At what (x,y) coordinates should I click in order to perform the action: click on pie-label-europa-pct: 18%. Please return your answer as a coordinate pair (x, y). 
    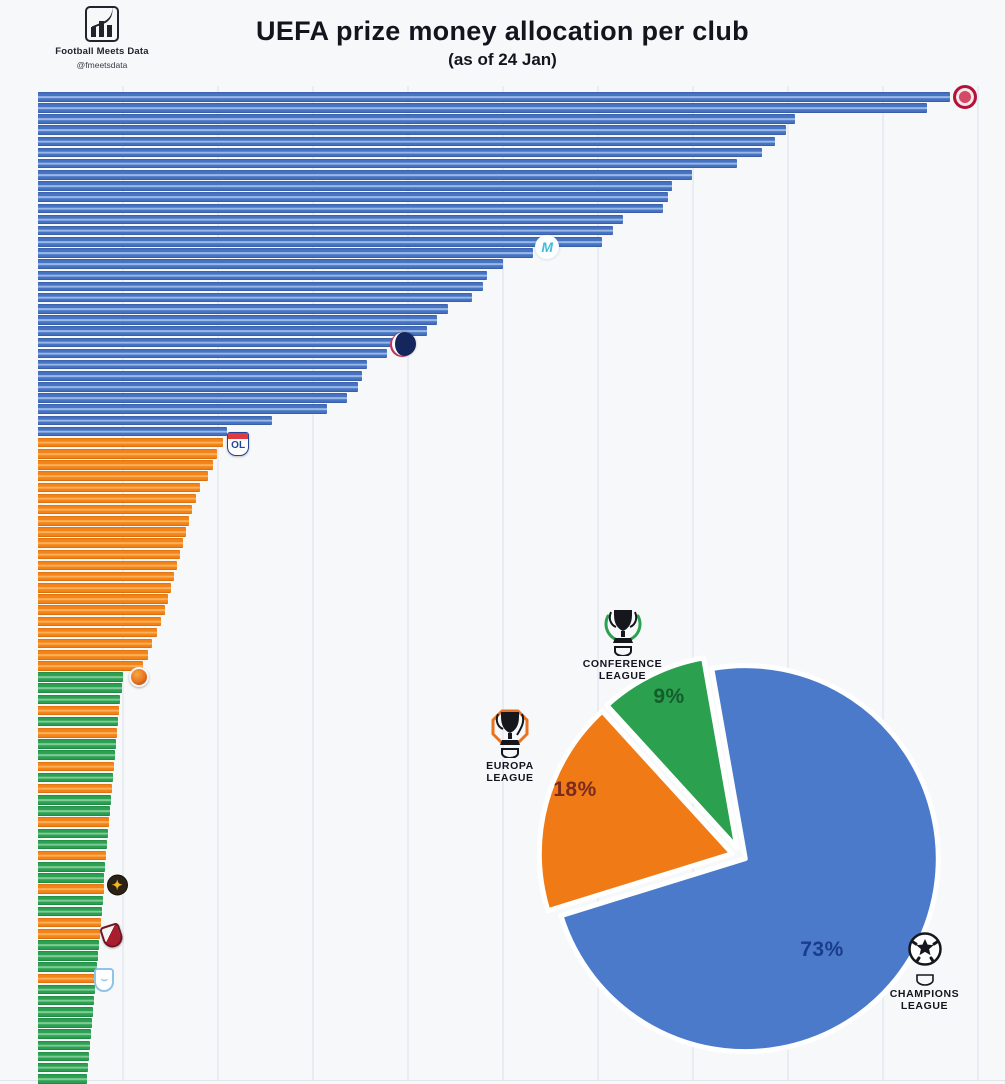
    Looking at the image, I should click on (575, 789).